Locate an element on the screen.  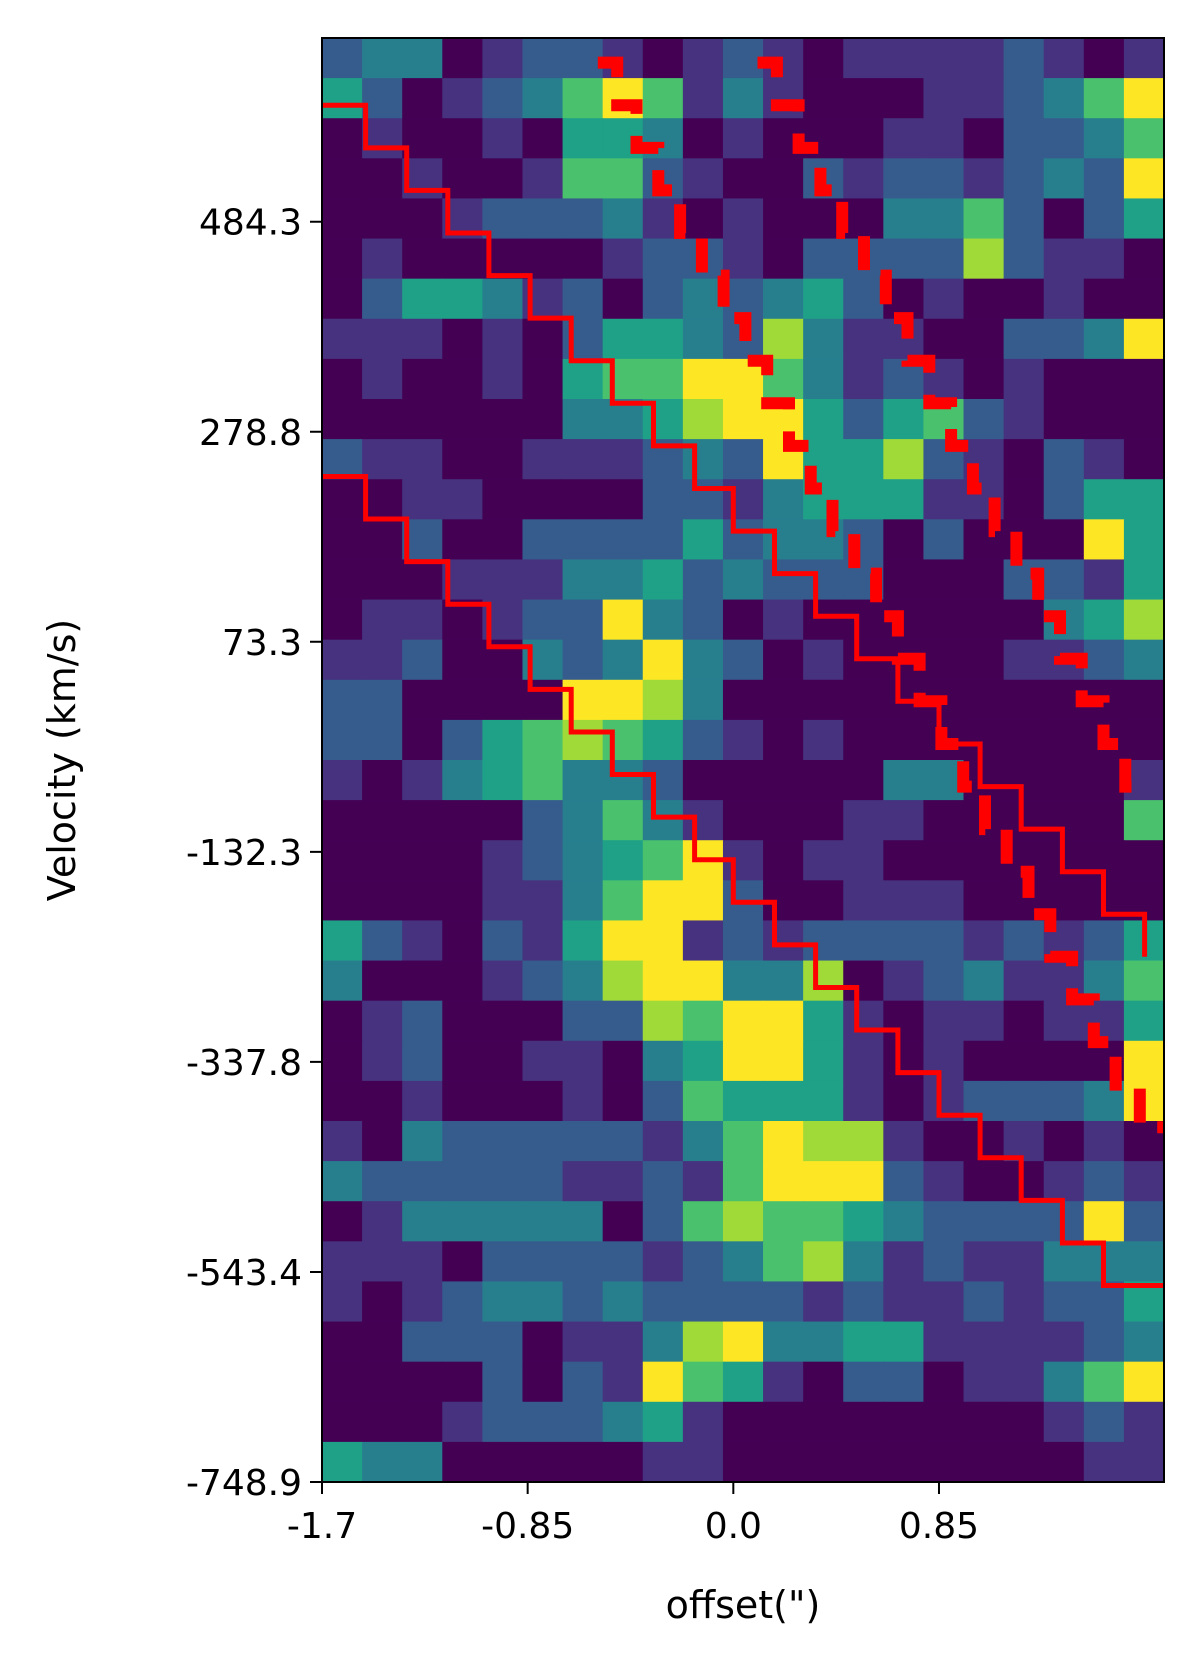
y-tick-label: -543.4 is located at coordinates (244, 1273).